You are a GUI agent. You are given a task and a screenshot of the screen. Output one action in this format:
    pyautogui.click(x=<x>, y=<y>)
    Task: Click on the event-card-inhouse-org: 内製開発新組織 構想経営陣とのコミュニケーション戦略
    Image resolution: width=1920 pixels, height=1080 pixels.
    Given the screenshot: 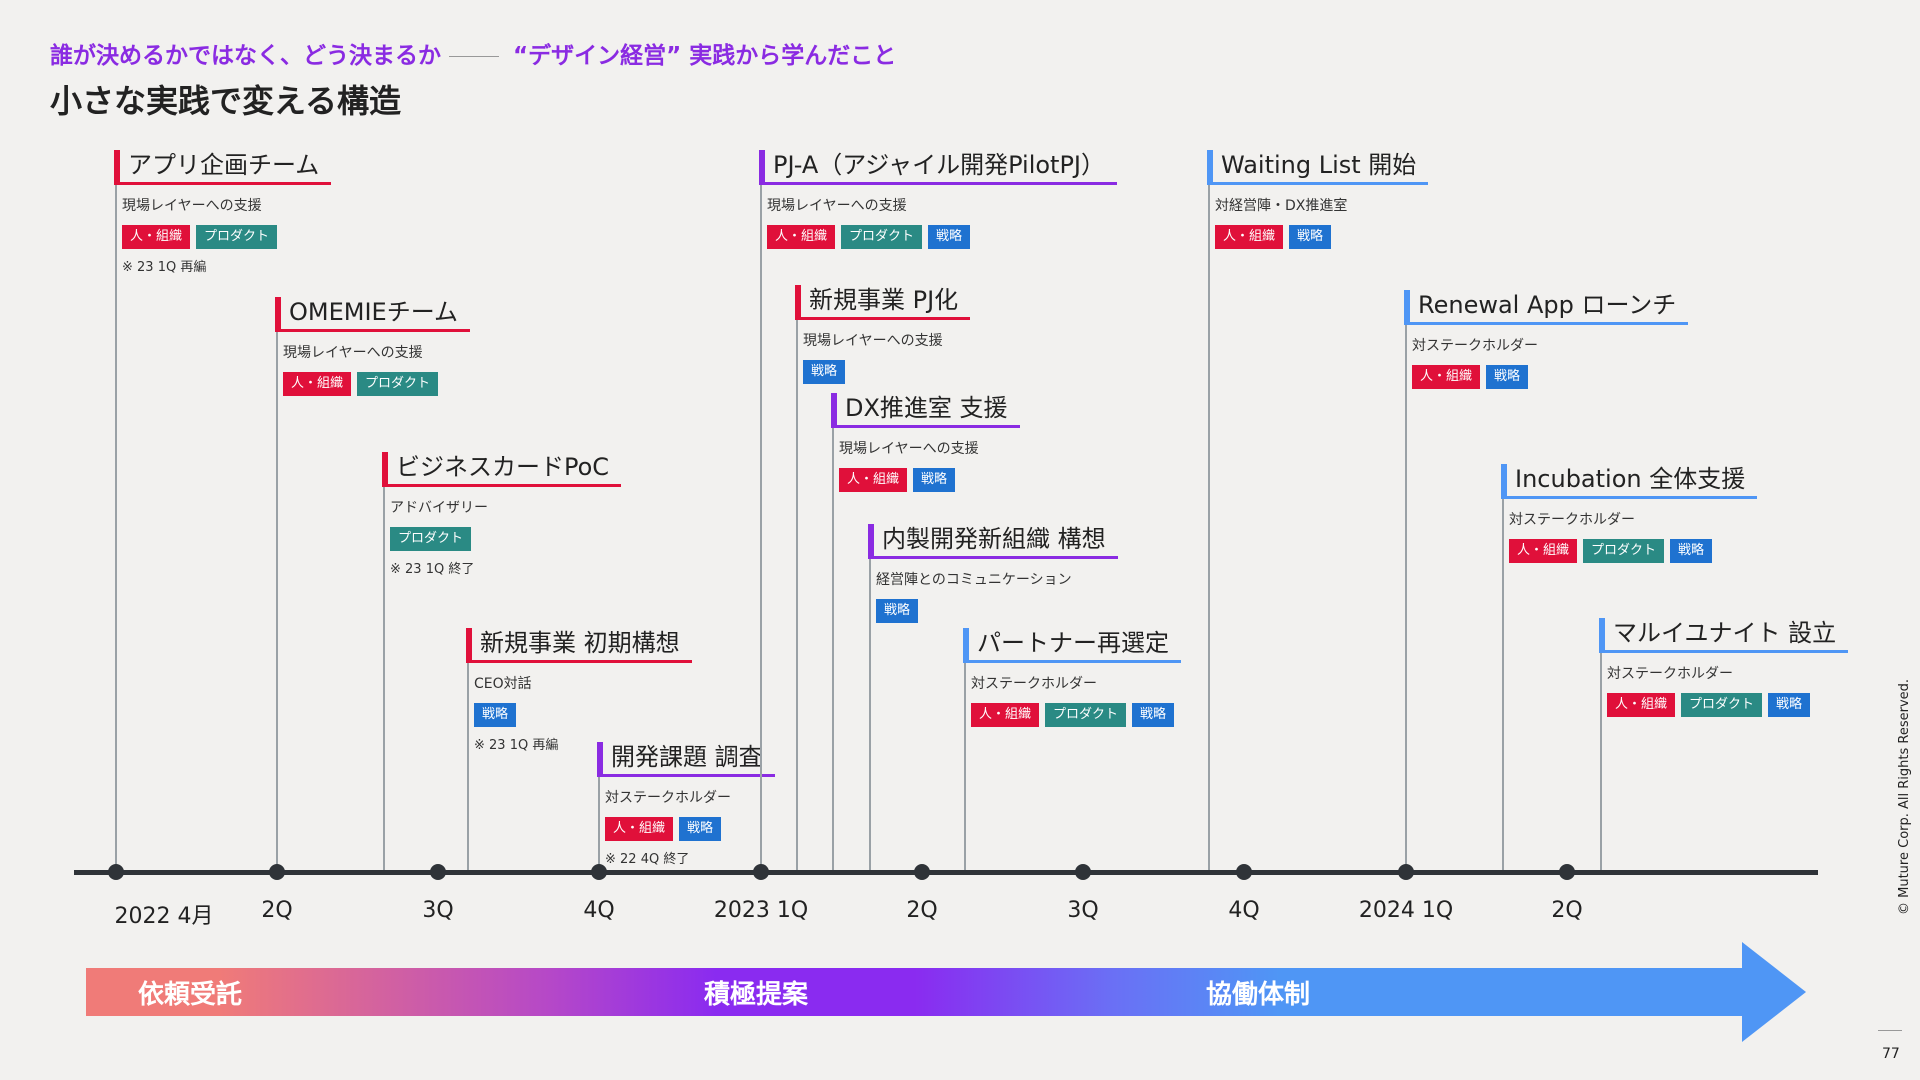 What is the action you would take?
    pyautogui.click(x=993, y=573)
    